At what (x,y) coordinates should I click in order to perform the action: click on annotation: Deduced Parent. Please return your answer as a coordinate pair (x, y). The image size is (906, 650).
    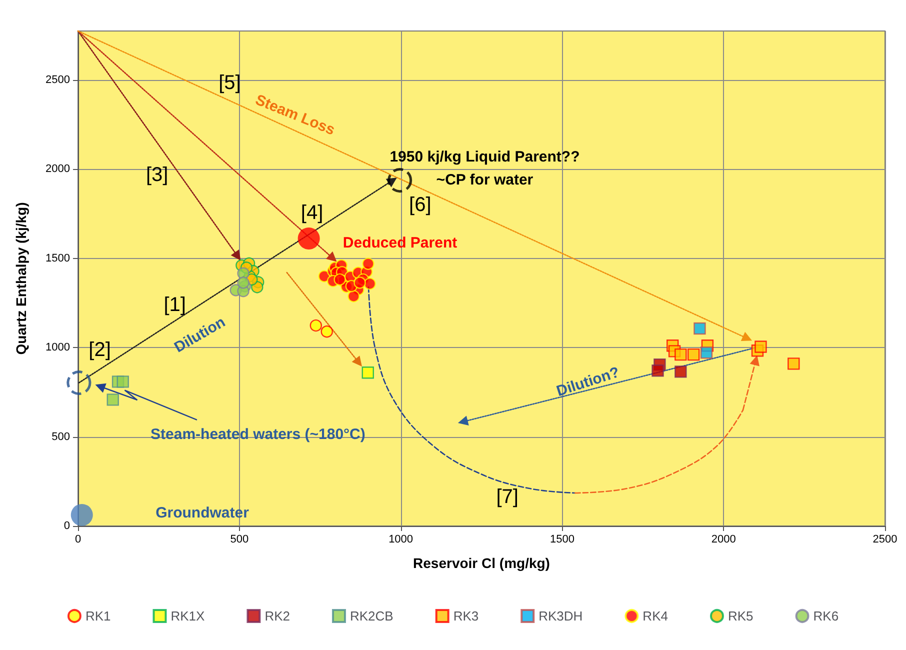
    Looking at the image, I should click on (400, 243).